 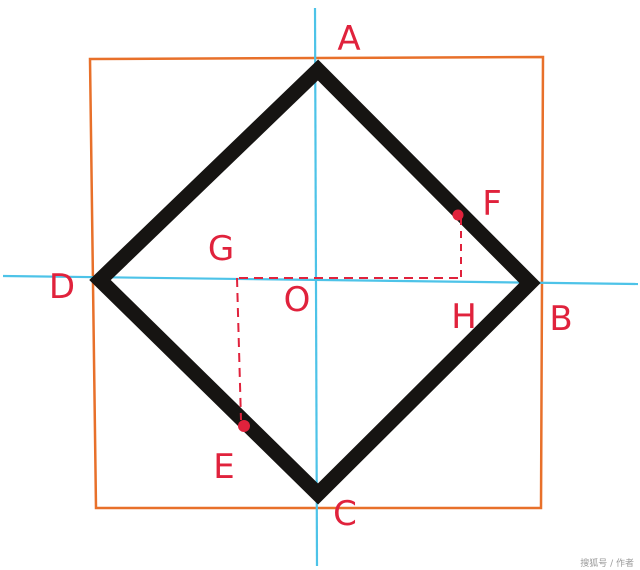 I want to click on point-e, so click(x=244, y=426).